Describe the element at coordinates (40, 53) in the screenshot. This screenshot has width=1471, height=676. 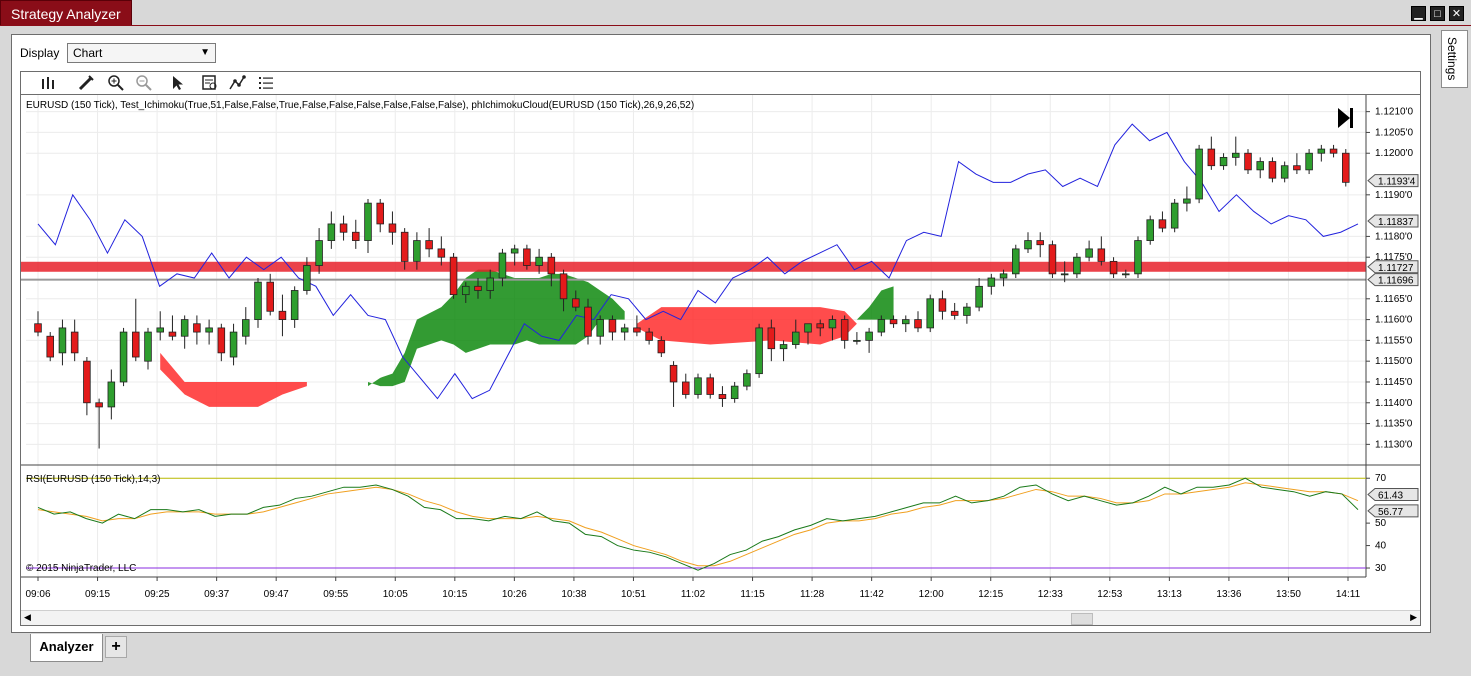
I see `display-label: Display` at that location.